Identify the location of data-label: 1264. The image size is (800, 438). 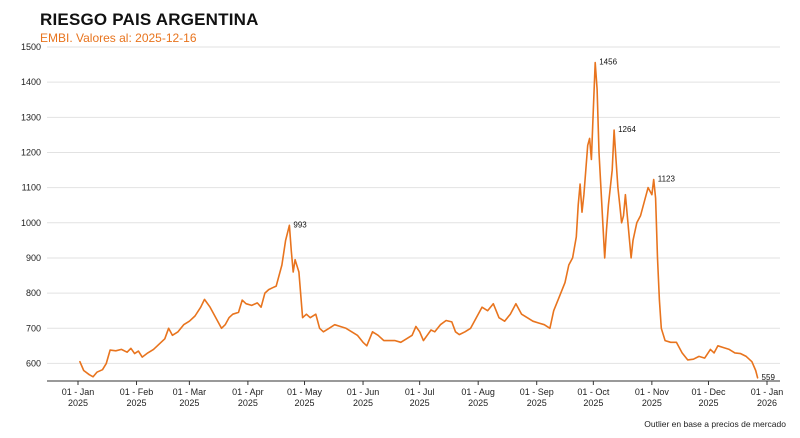
(627, 129).